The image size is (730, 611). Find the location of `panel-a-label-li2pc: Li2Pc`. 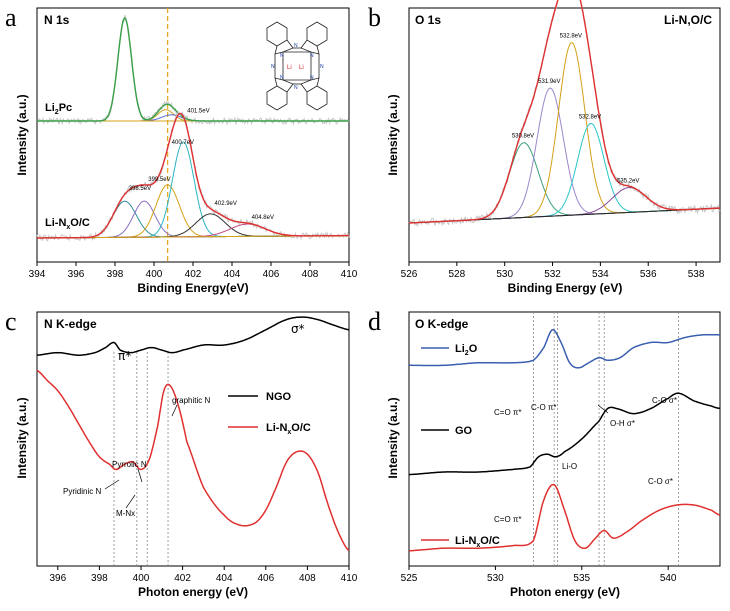

panel-a-label-li2pc: Li2Pc is located at coordinates (58, 109).